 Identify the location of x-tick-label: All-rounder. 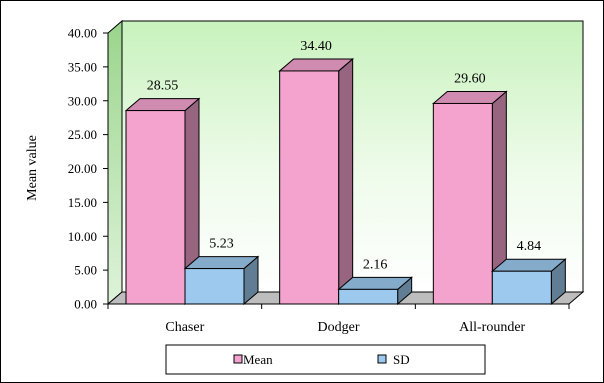
(492, 327).